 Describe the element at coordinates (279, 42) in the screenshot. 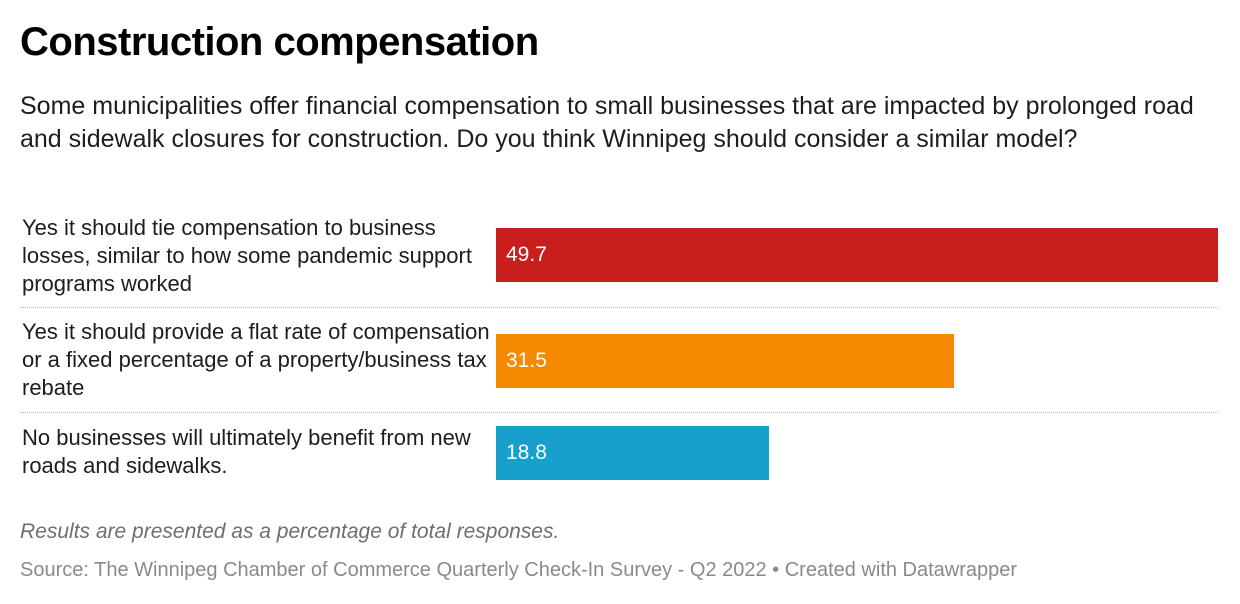

I see `chart-title: Construction compensation` at that location.